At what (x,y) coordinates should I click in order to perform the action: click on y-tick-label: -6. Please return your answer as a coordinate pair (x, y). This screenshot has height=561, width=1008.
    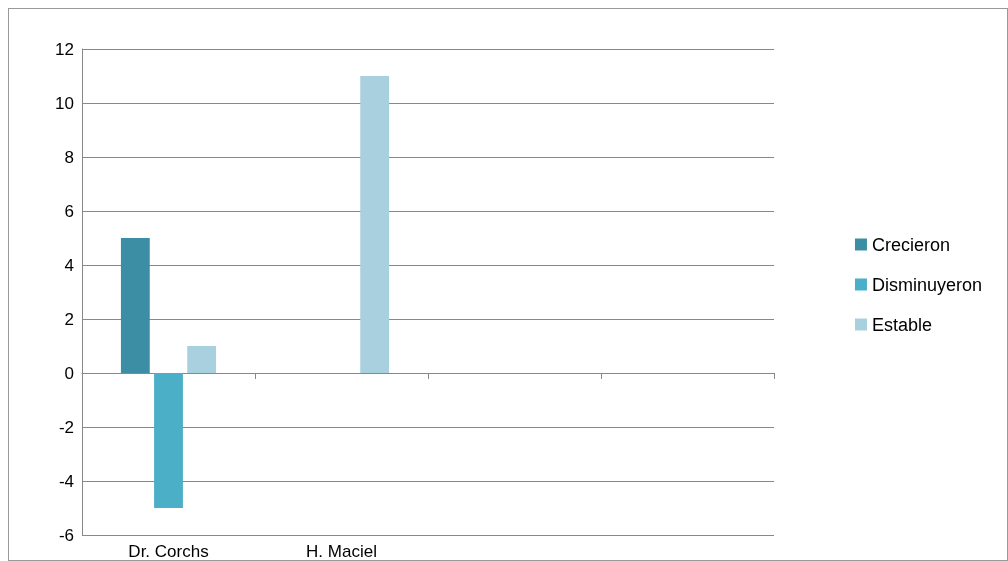
    Looking at the image, I should click on (66, 535).